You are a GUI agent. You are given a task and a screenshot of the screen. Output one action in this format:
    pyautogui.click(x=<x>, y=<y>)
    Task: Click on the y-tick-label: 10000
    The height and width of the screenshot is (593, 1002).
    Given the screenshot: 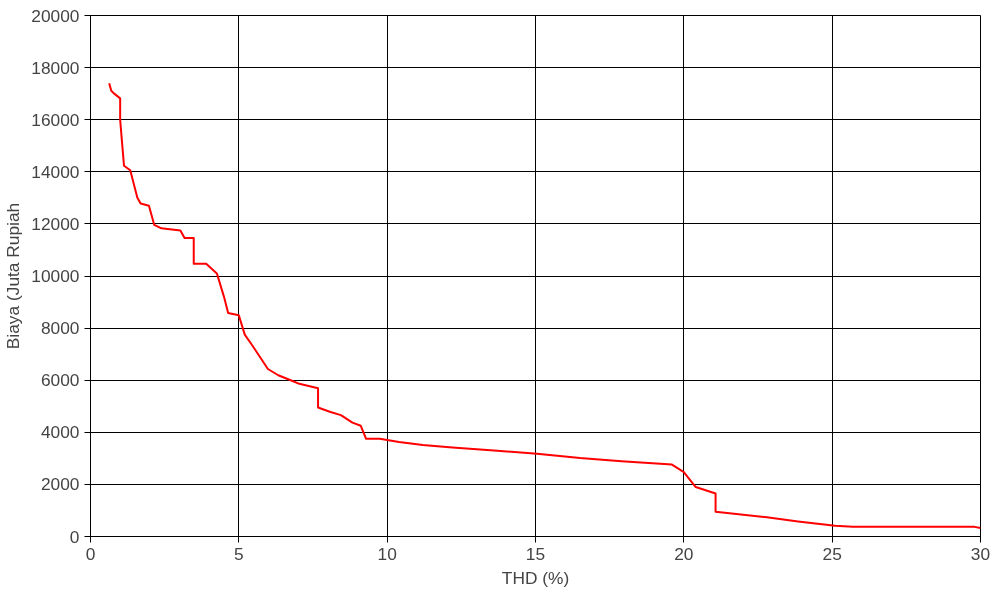 What is the action you would take?
    pyautogui.click(x=55, y=276)
    